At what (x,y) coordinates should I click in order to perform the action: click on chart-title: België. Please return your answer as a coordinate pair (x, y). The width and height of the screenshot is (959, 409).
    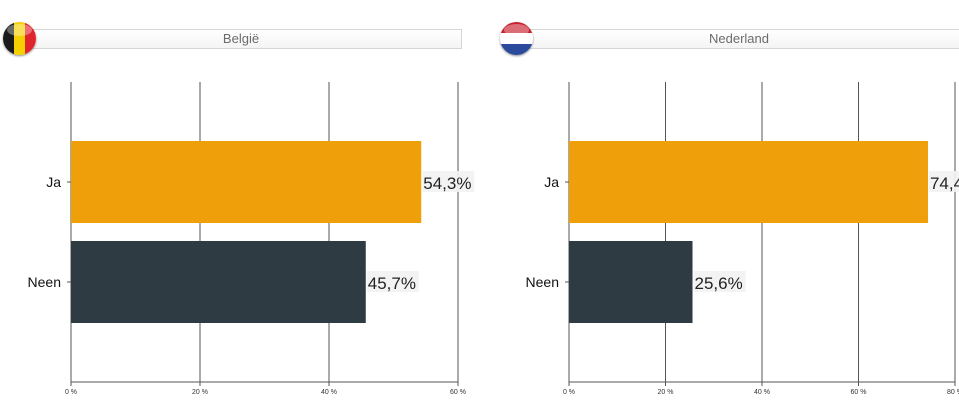
    Looking at the image, I should click on (241, 39).